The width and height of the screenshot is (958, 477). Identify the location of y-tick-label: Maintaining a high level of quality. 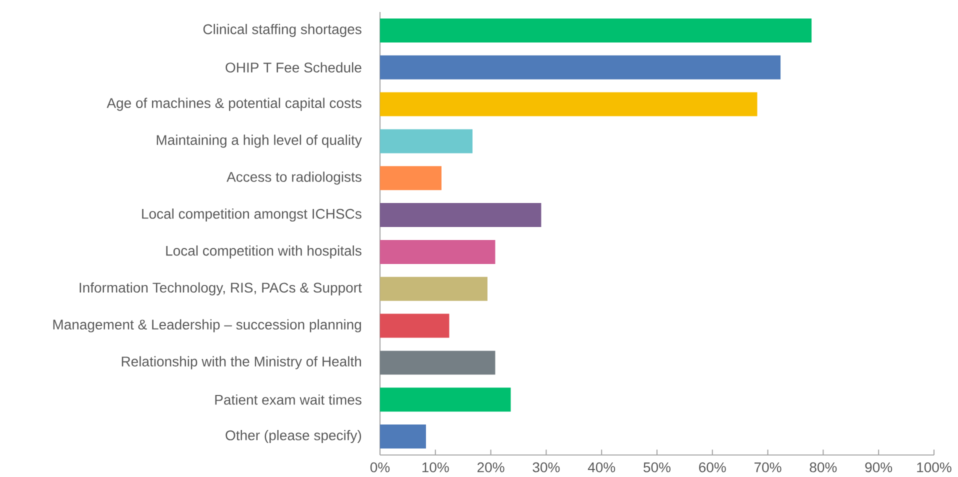
(259, 141).